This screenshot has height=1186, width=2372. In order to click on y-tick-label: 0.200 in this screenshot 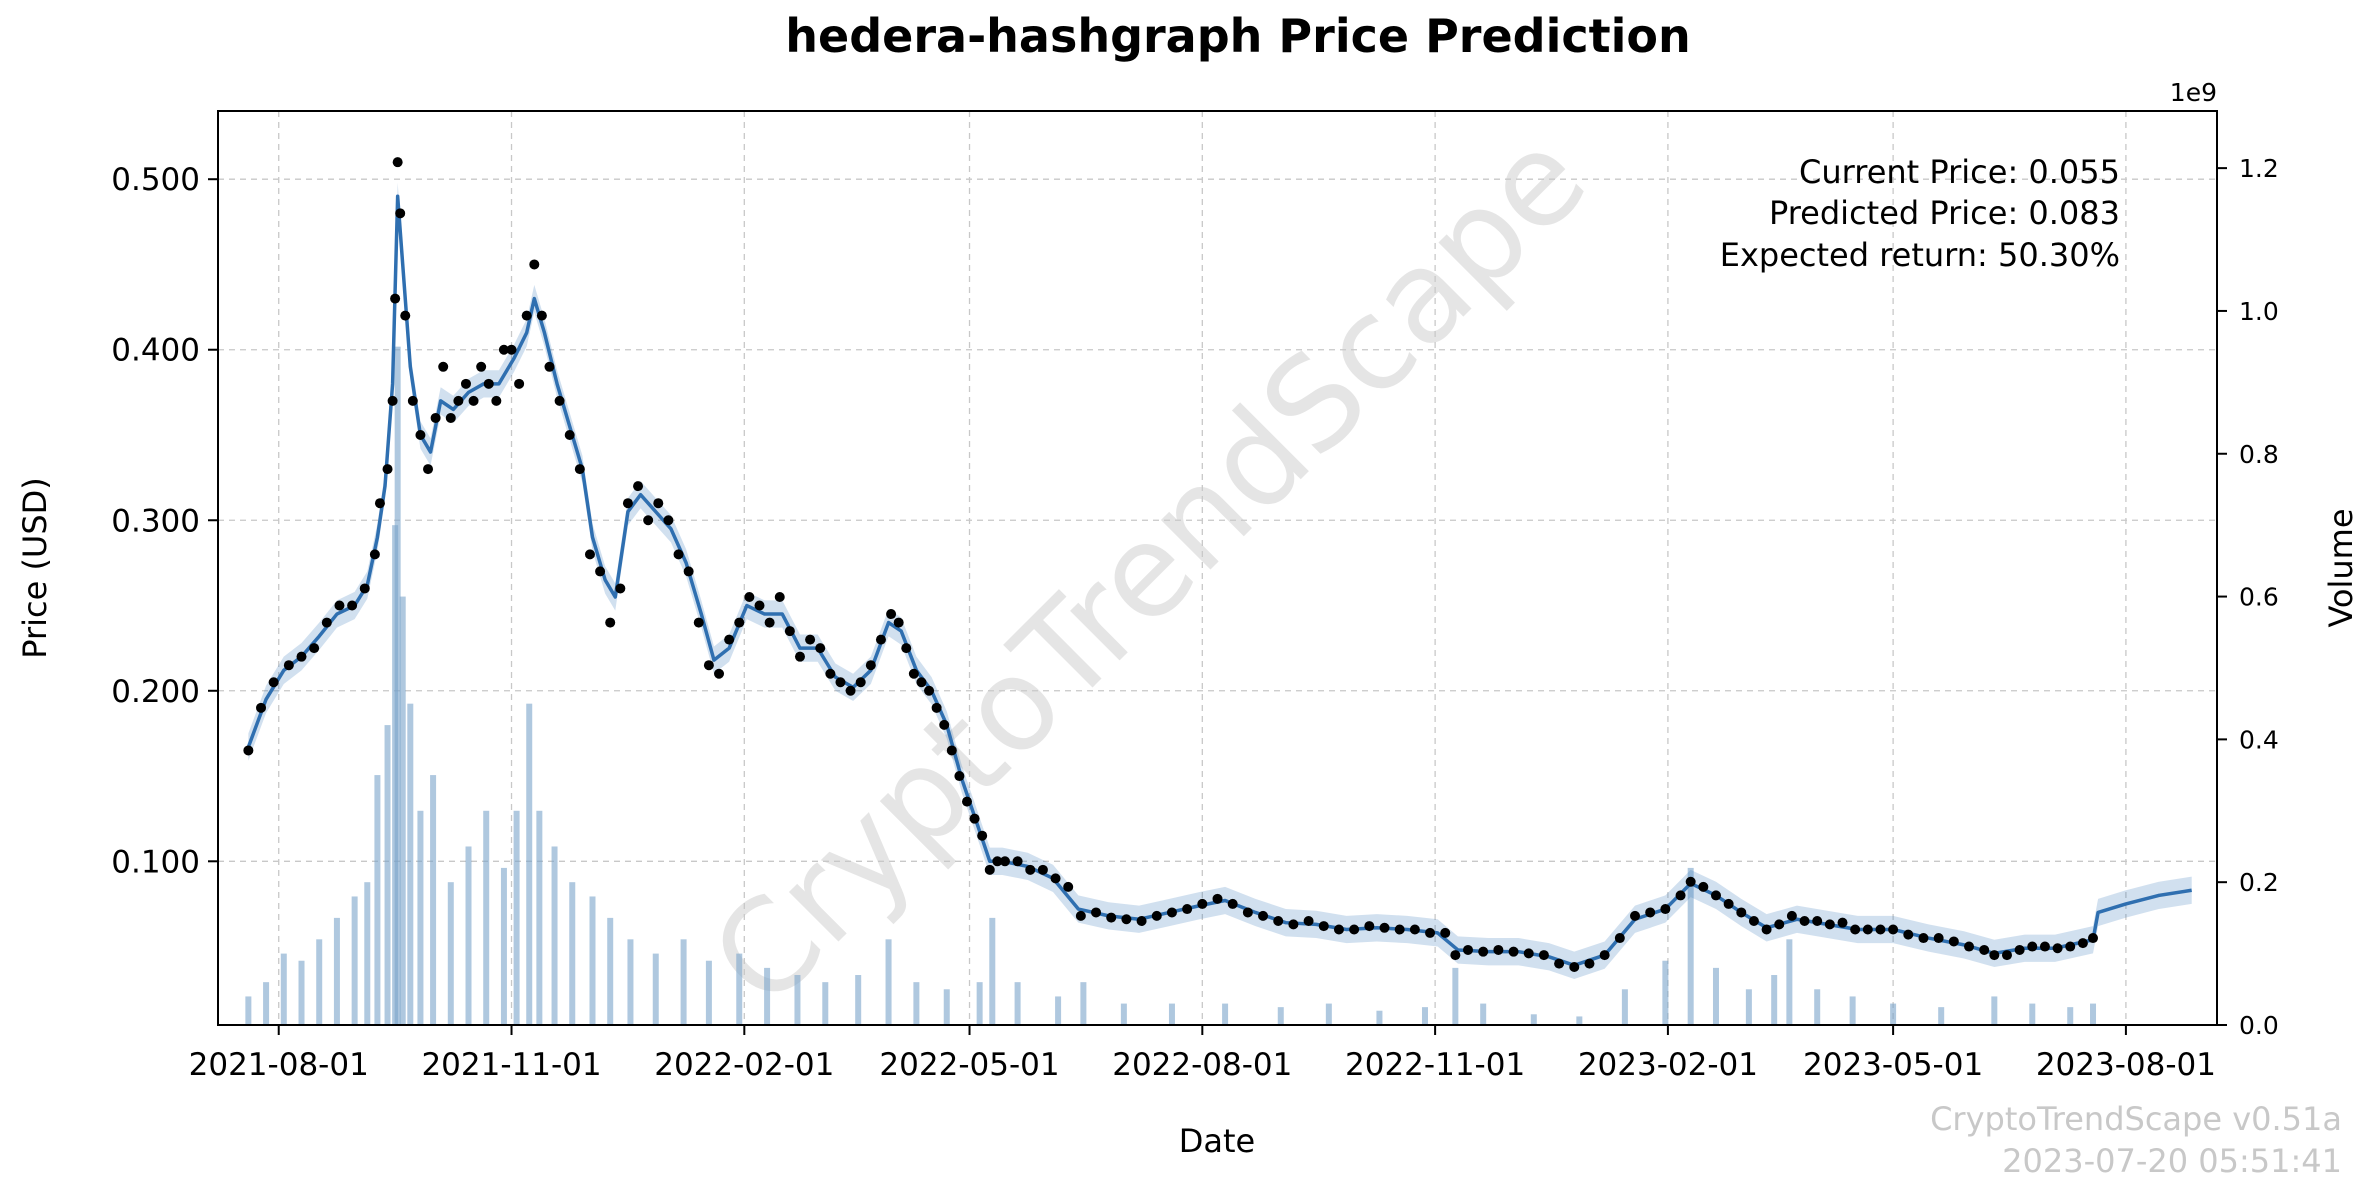, I will do `click(155, 692)`.